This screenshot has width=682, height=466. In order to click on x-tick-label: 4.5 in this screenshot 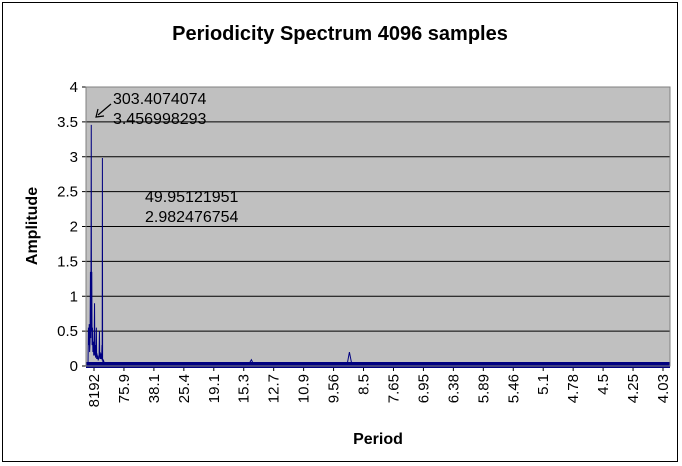, I will do `click(603, 384)`.